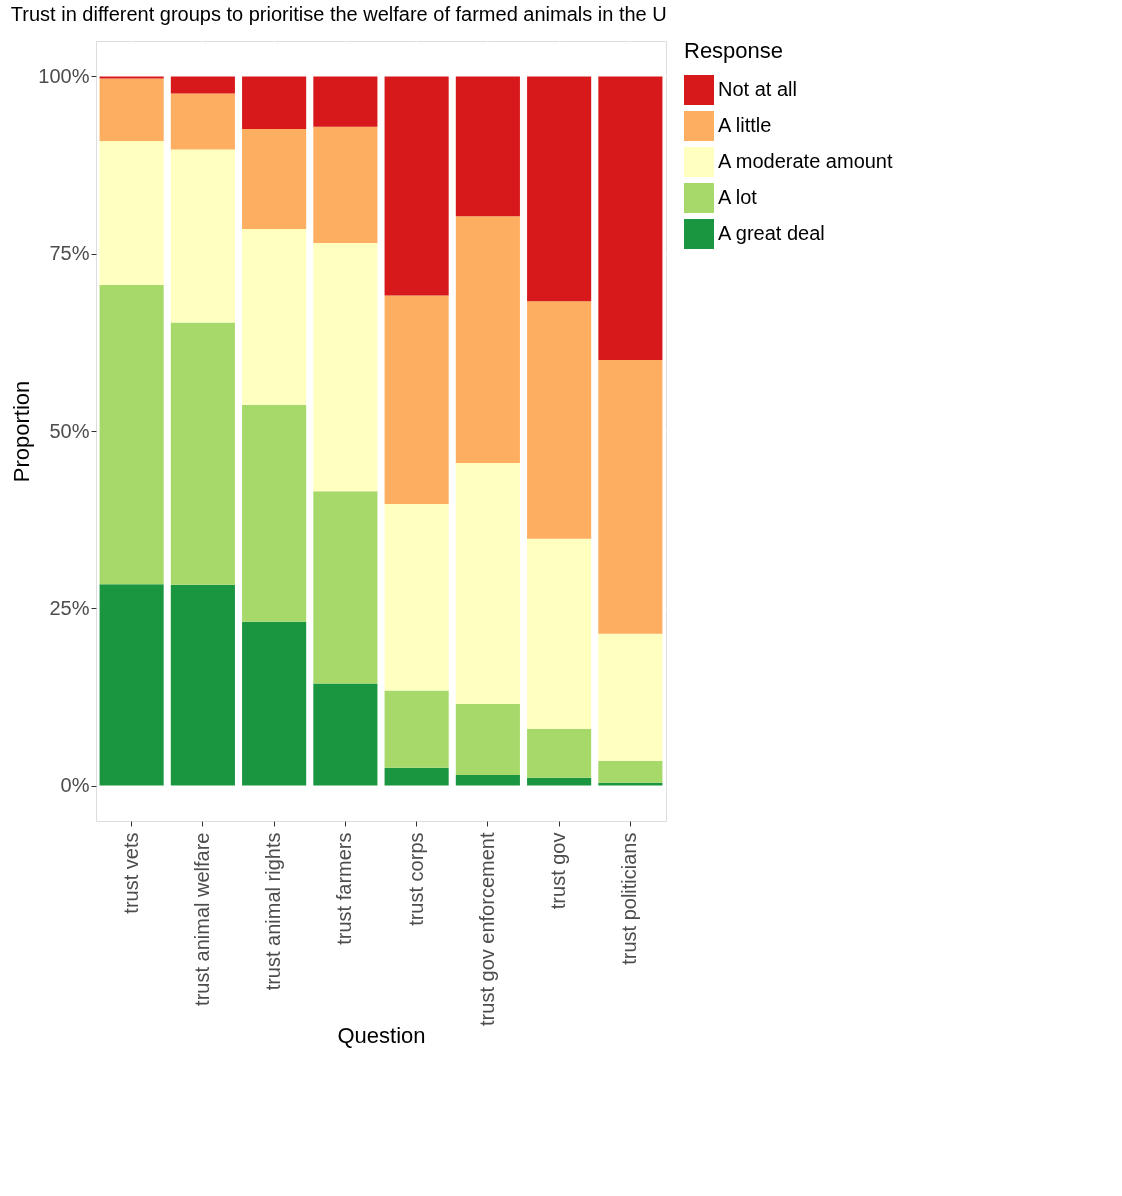 The image size is (1122, 1196). Describe the element at coordinates (381, 1035) in the screenshot. I see `x-axis-title: Question` at that location.